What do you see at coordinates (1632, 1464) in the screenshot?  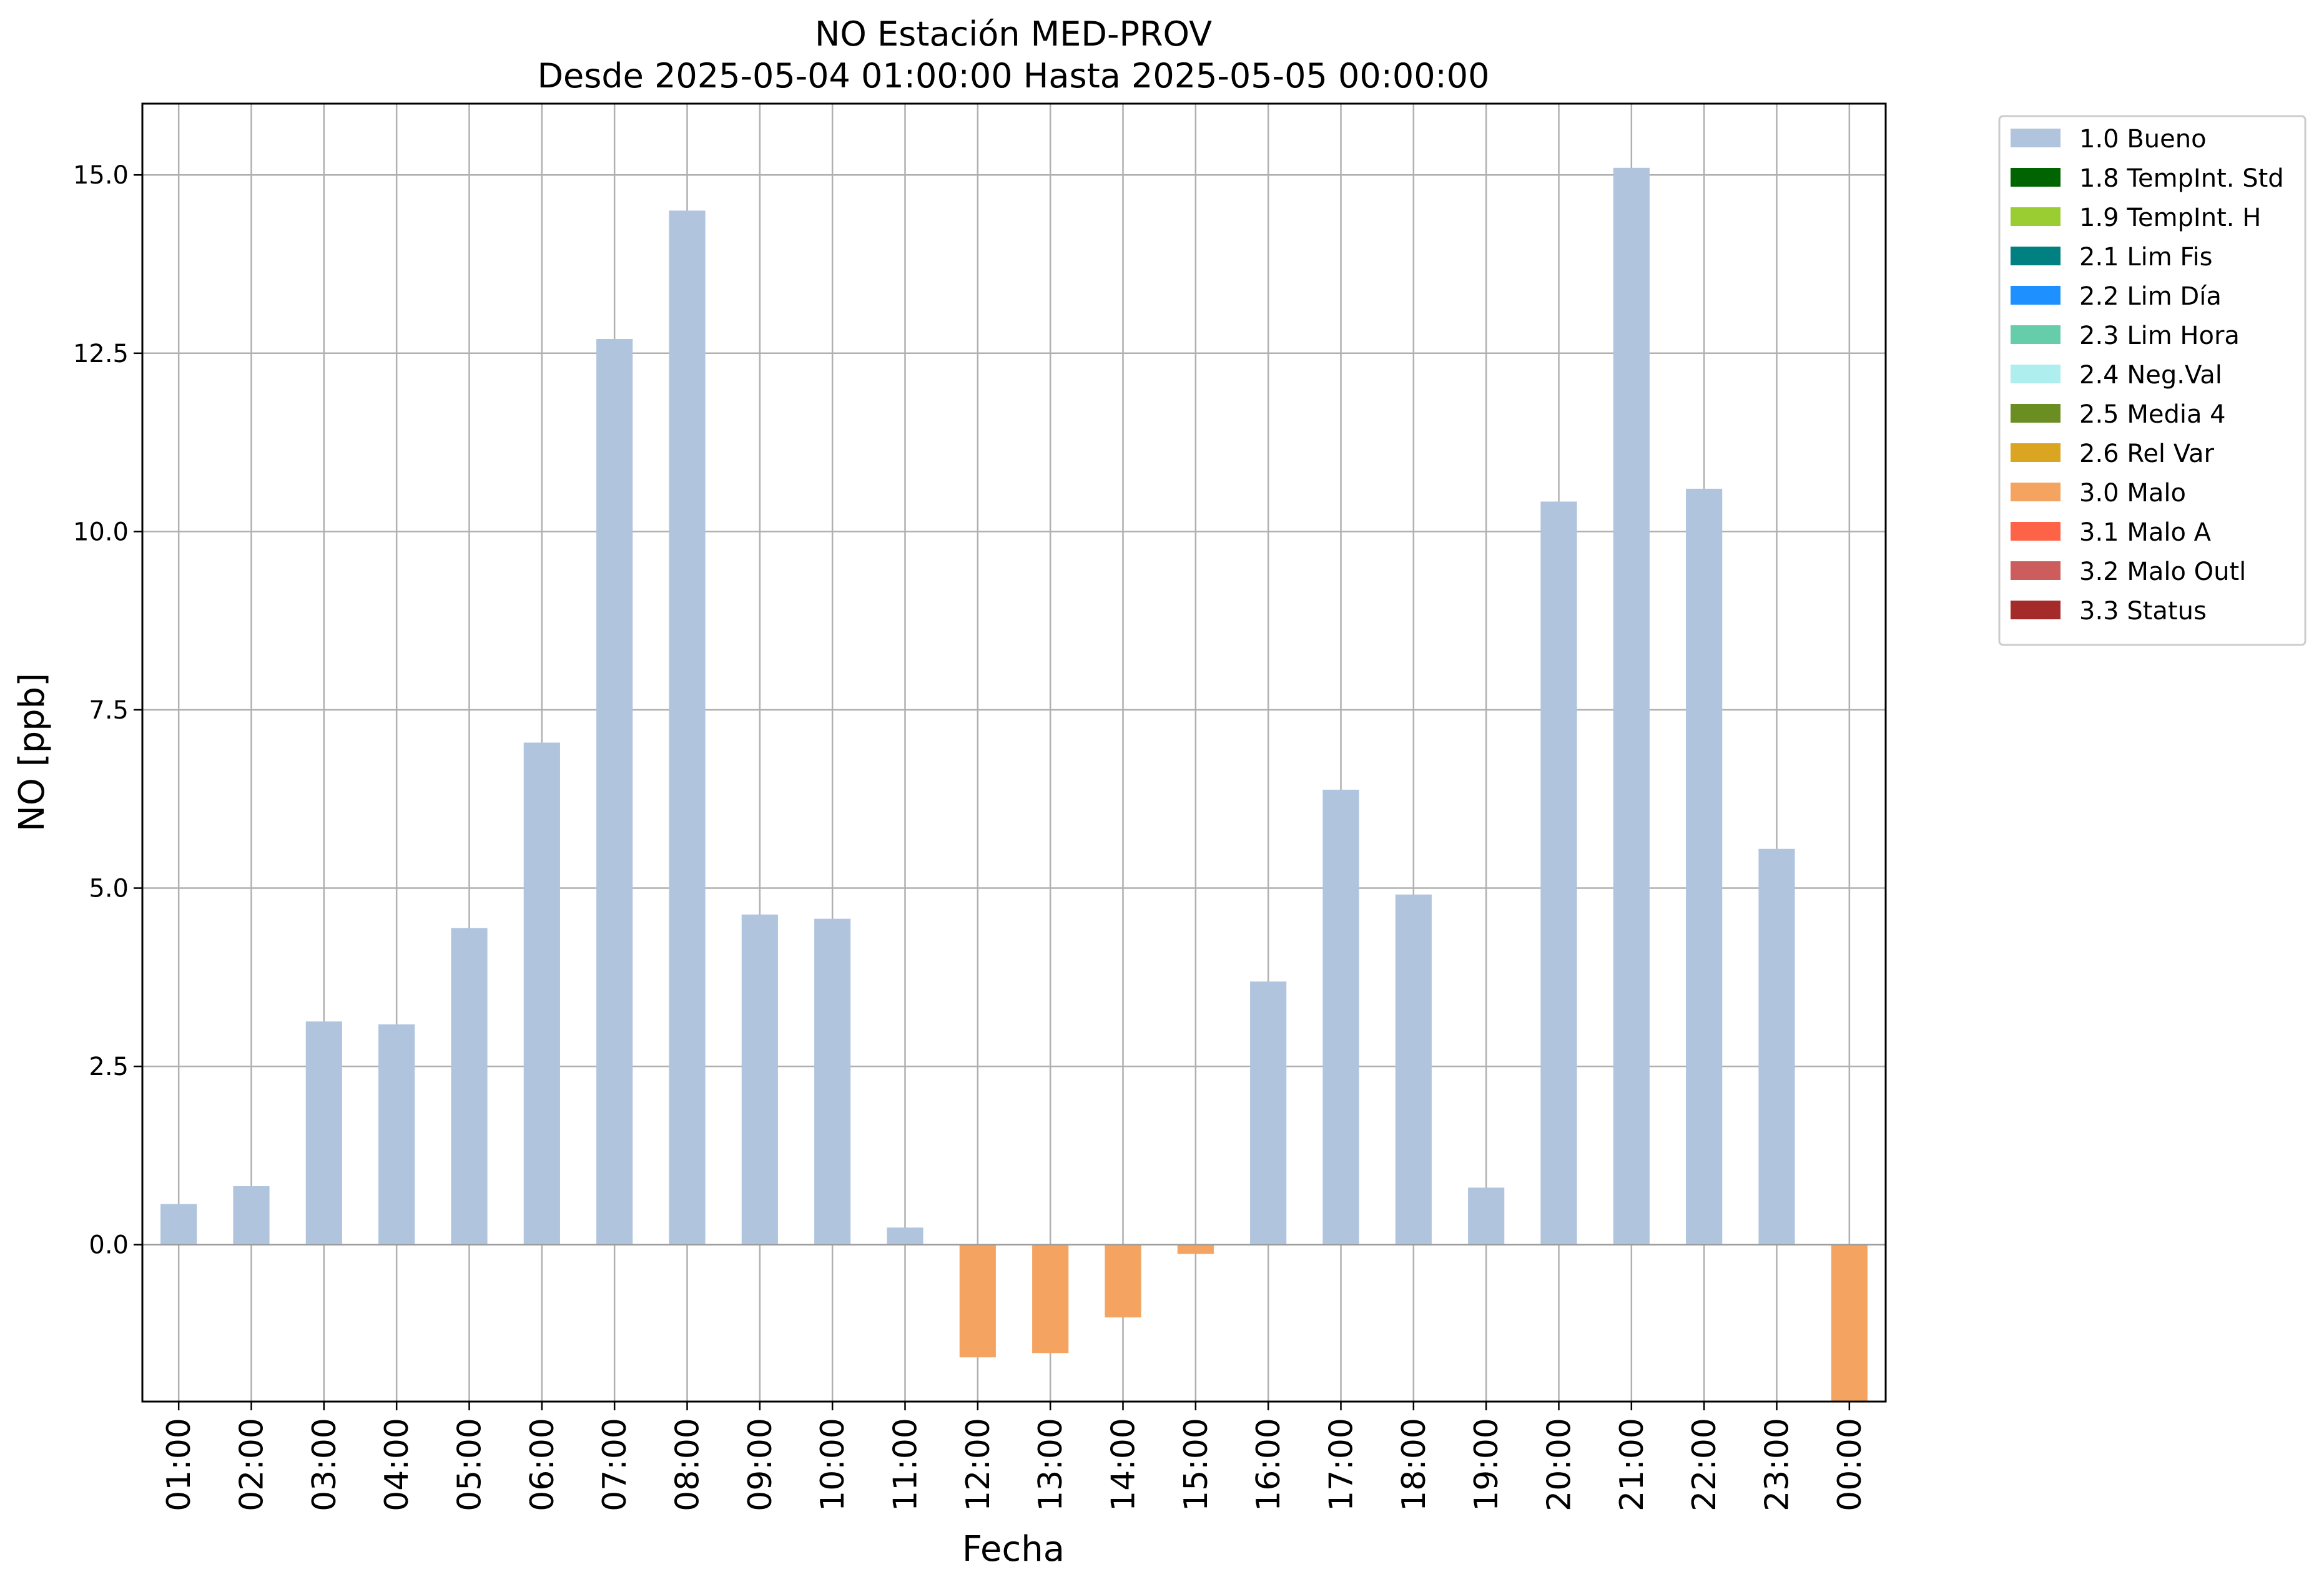 I see `x-tick-label-20: 21:00` at bounding box center [1632, 1464].